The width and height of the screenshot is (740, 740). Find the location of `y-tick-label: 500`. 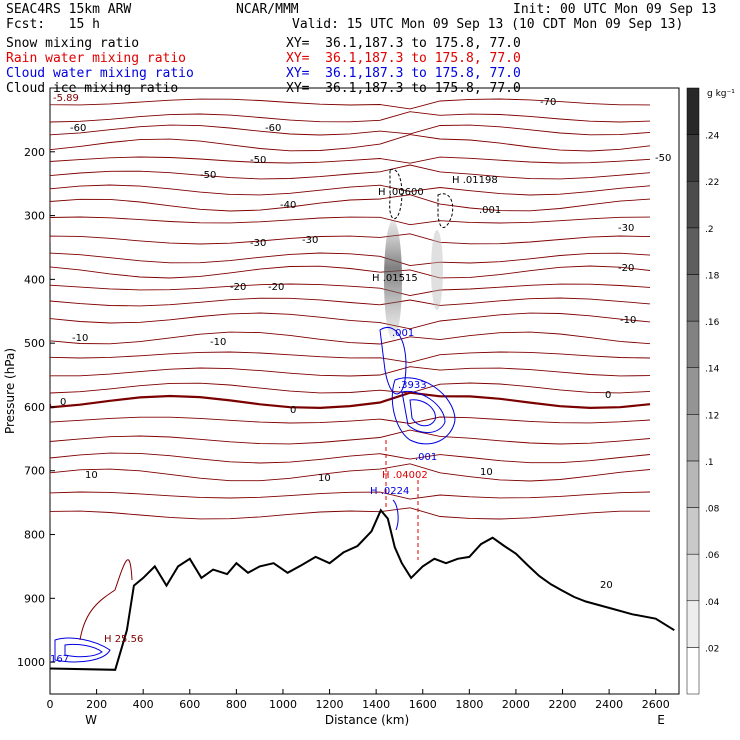

y-tick-label: 500 is located at coordinates (34, 343).